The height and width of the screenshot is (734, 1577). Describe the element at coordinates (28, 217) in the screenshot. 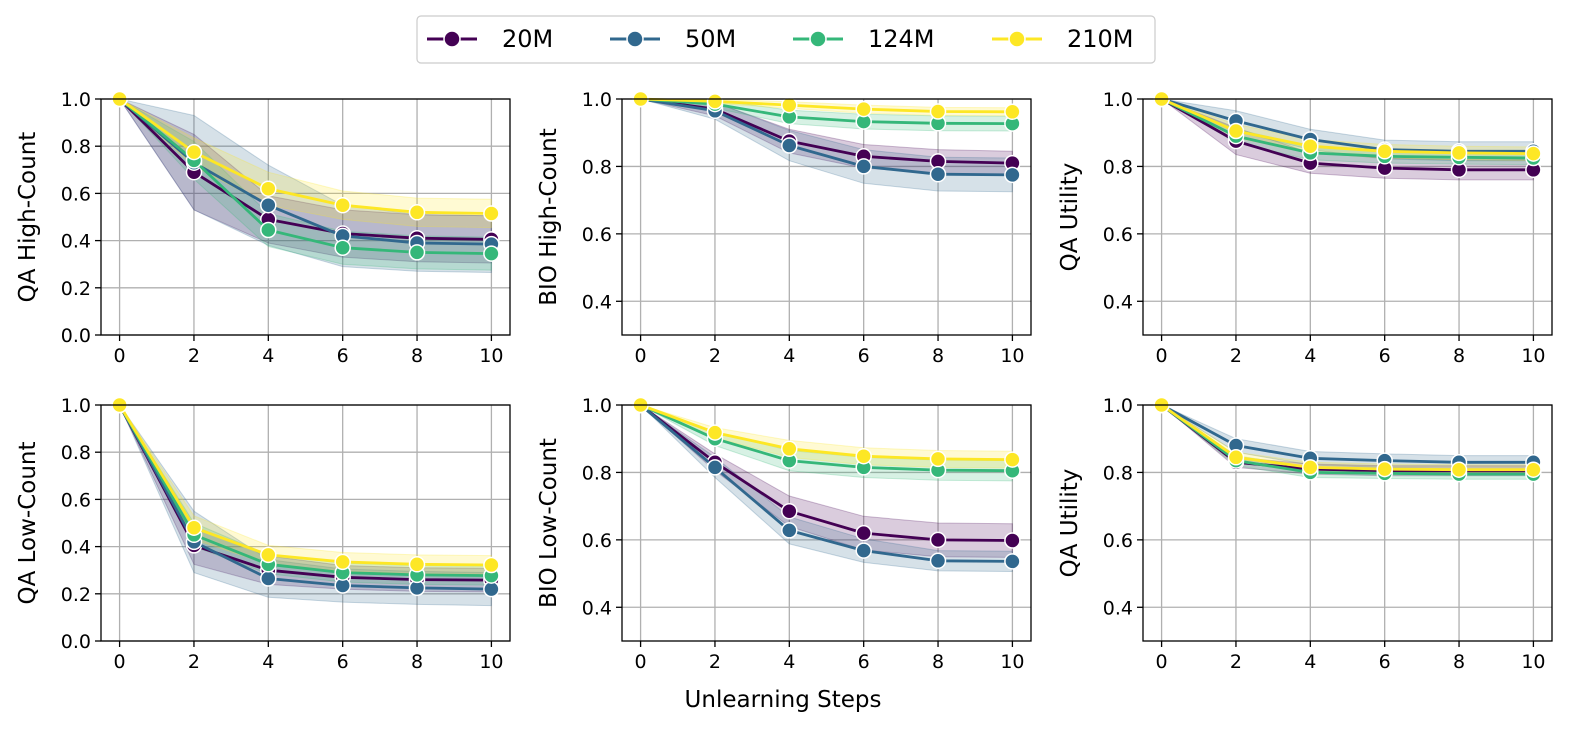

I see `y-axis-label: QA High-Count` at that location.